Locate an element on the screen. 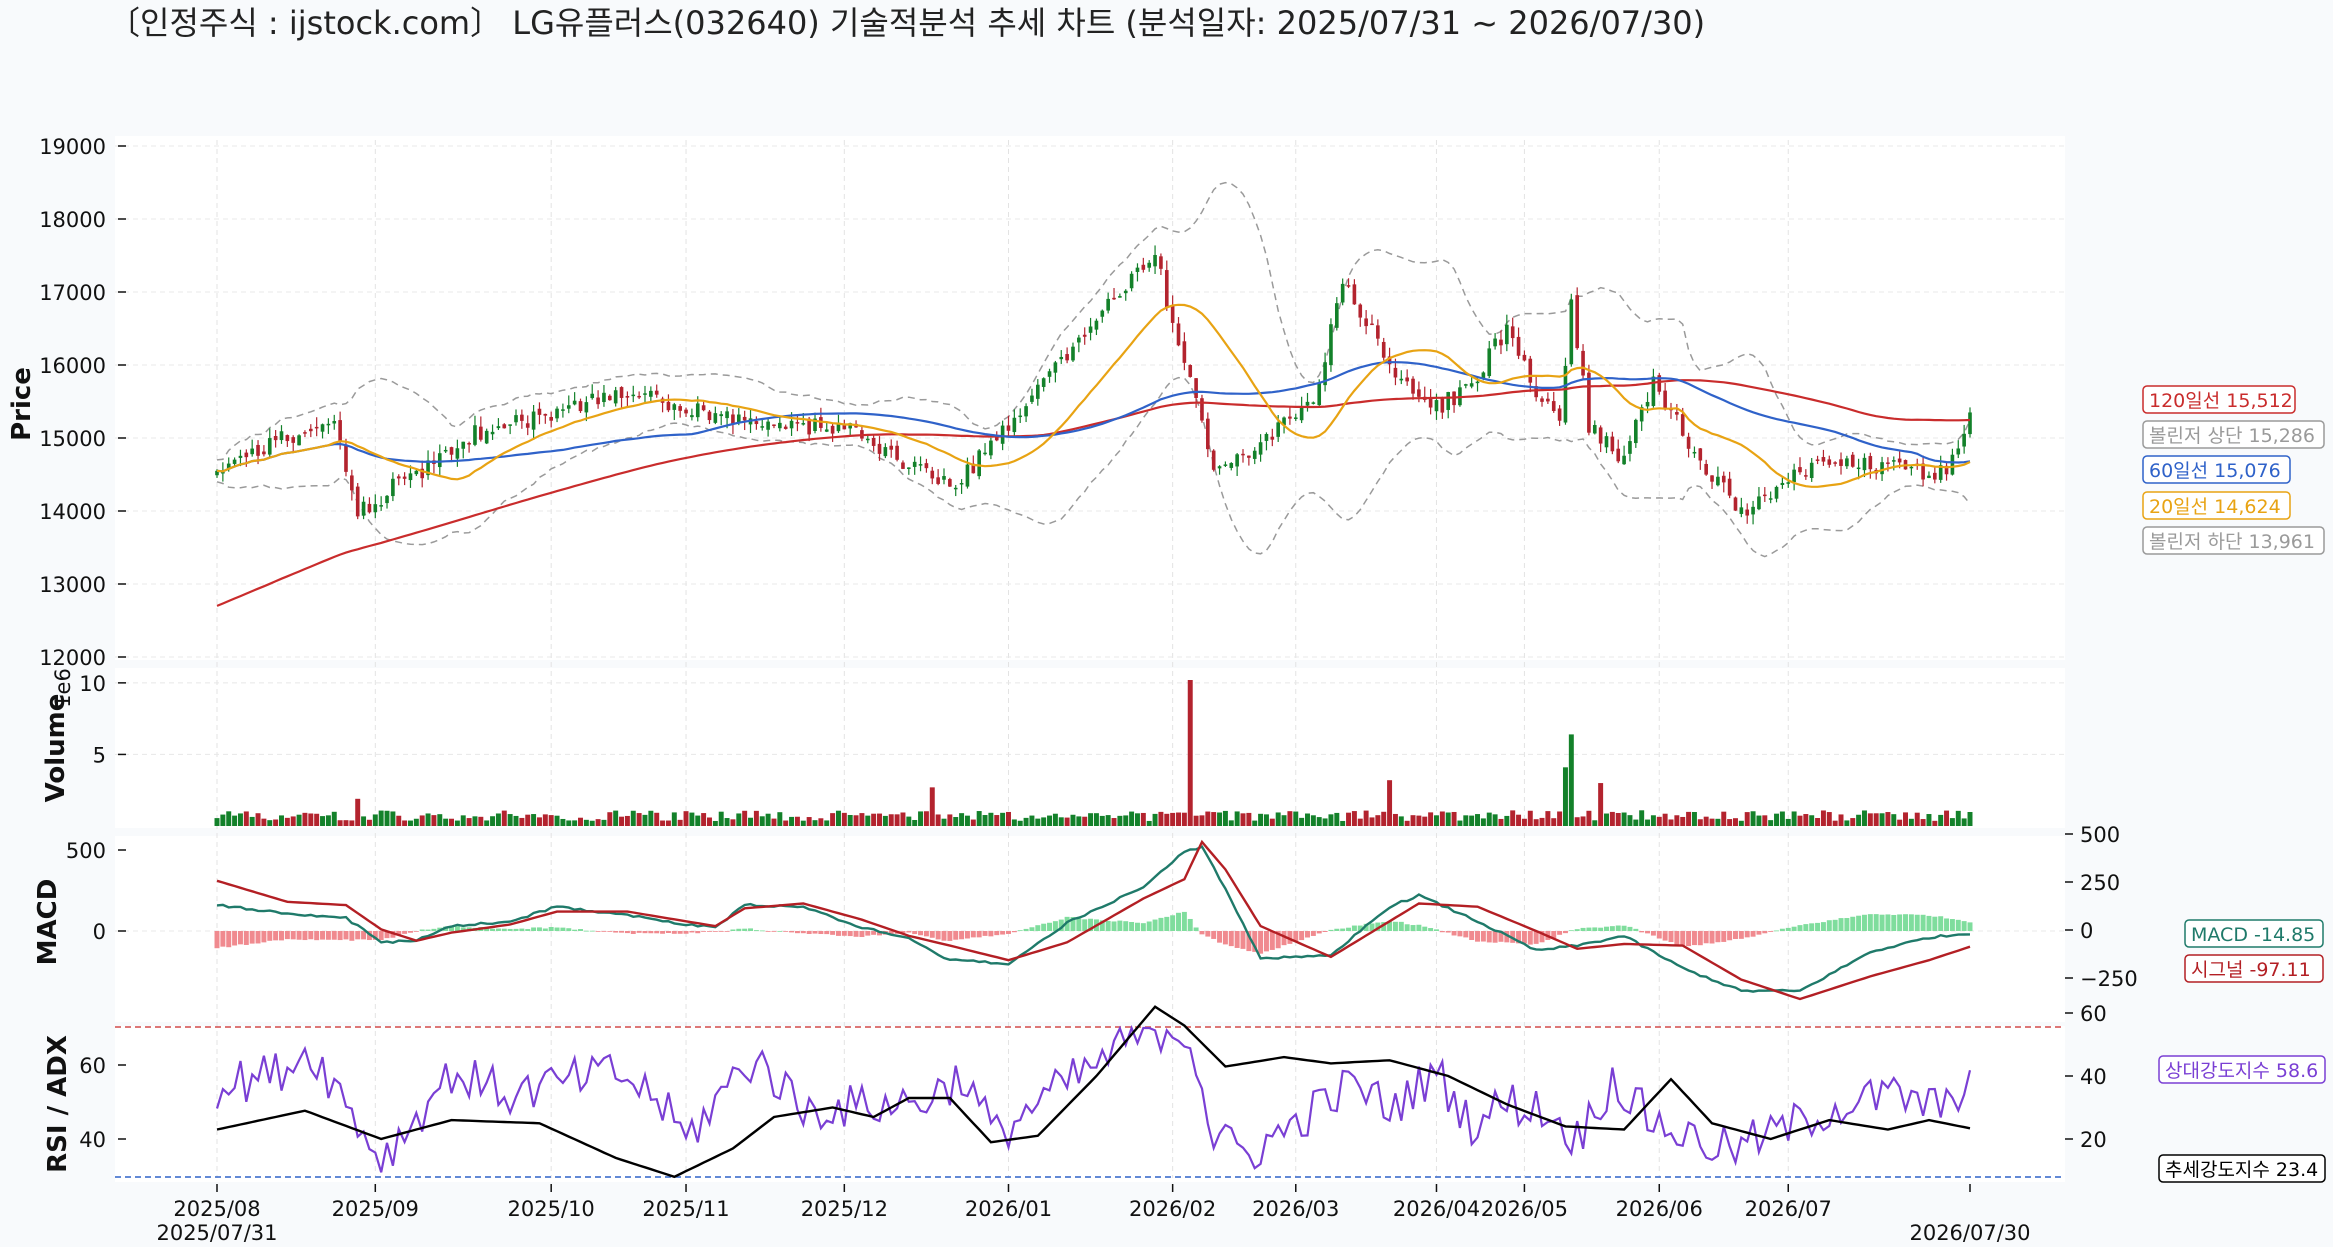 This screenshot has height=1247, width=2333. volume-exponent-label: 1e6 is located at coordinates (63, 688).